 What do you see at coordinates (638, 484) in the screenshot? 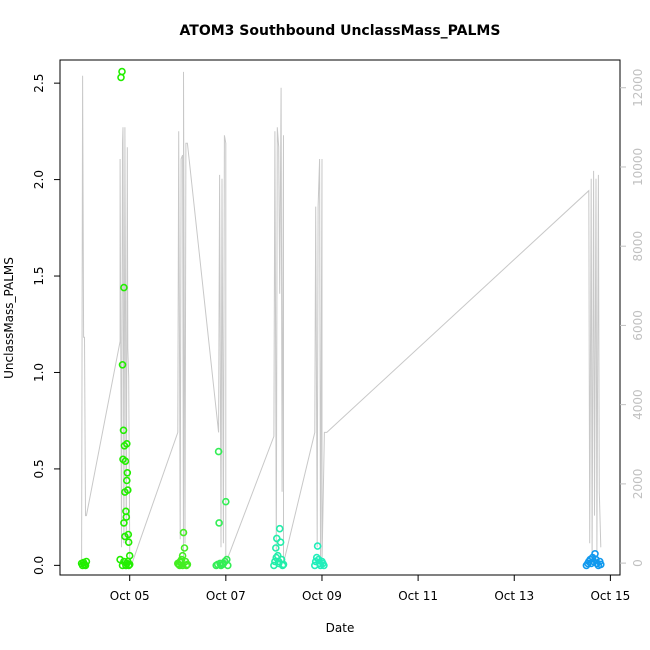
I see `y2-tick-label: 2000` at bounding box center [638, 484].